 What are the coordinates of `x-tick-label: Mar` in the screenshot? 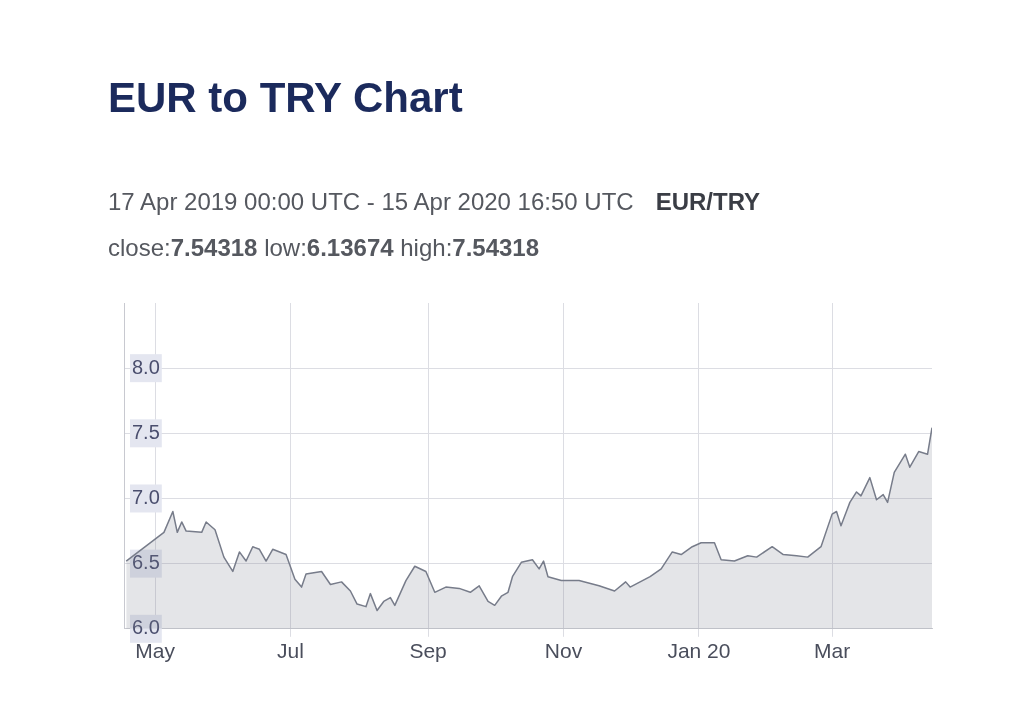 It's located at (832, 651).